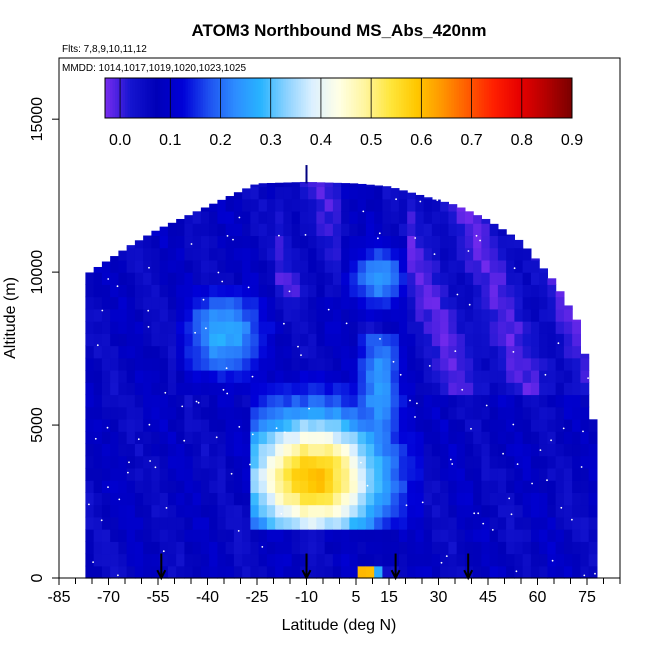  Describe the element at coordinates (343, 113) in the screenshot. I see `colorbar: 0.0 0.1 0.2 0.3 0.4 0.5 0.6 0.7 0.8 0.9` at that location.